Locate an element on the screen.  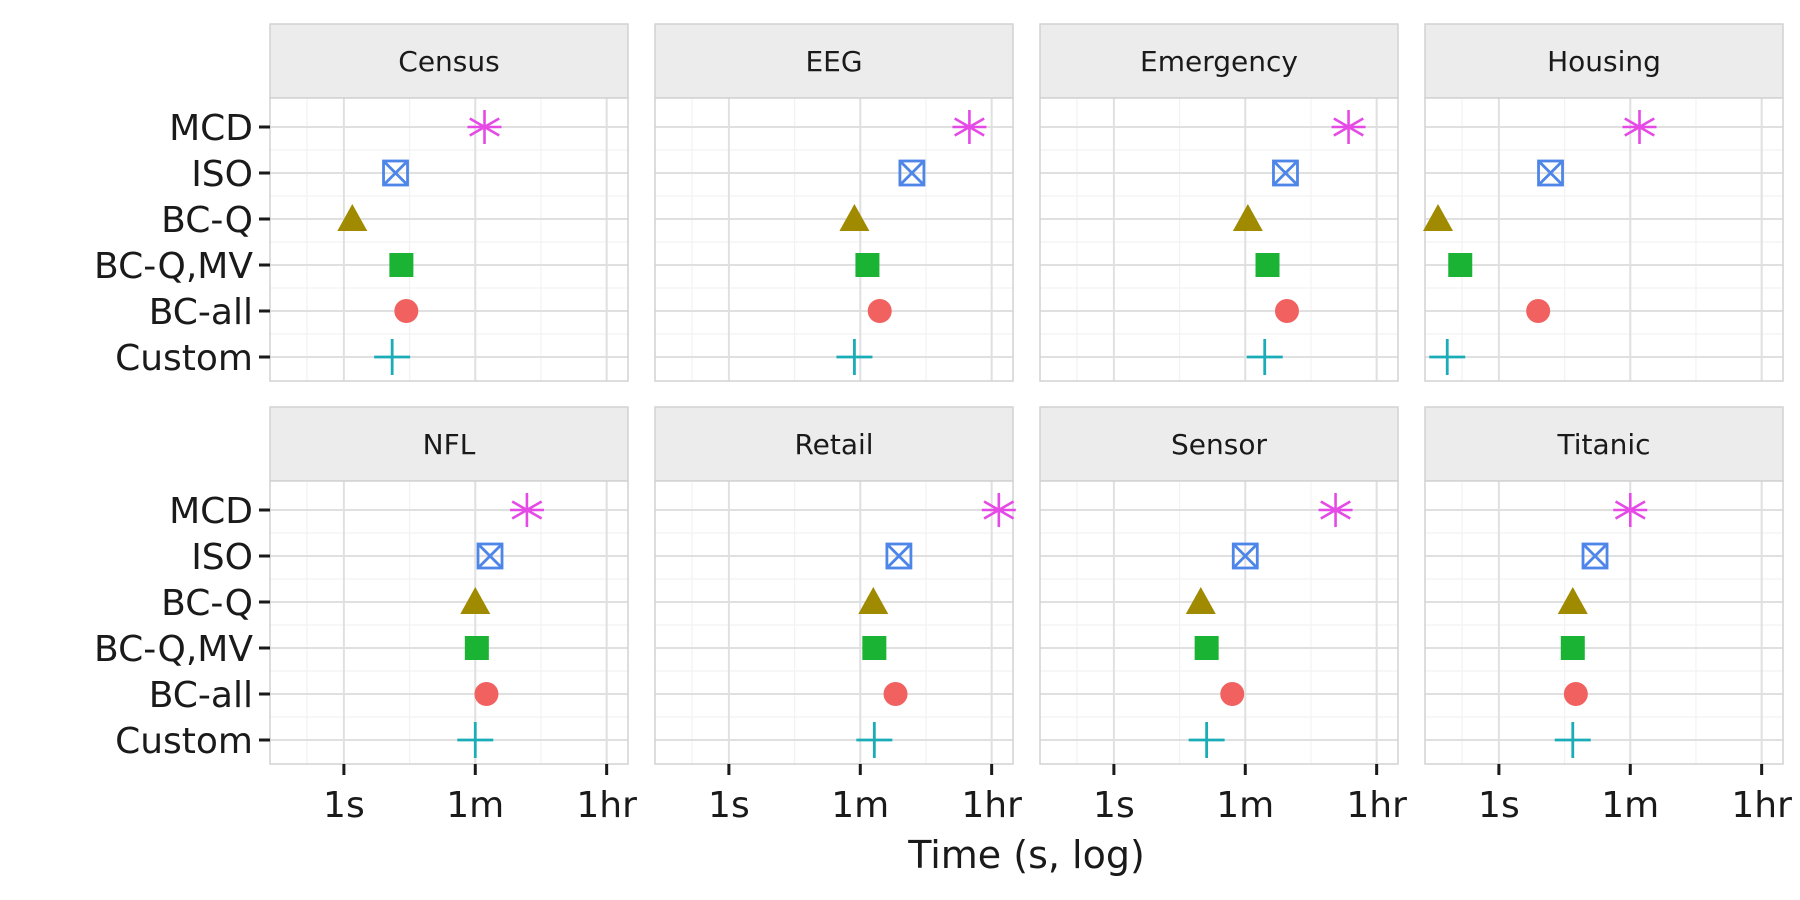
panel-census-point-iso is located at coordinates (395, 173).